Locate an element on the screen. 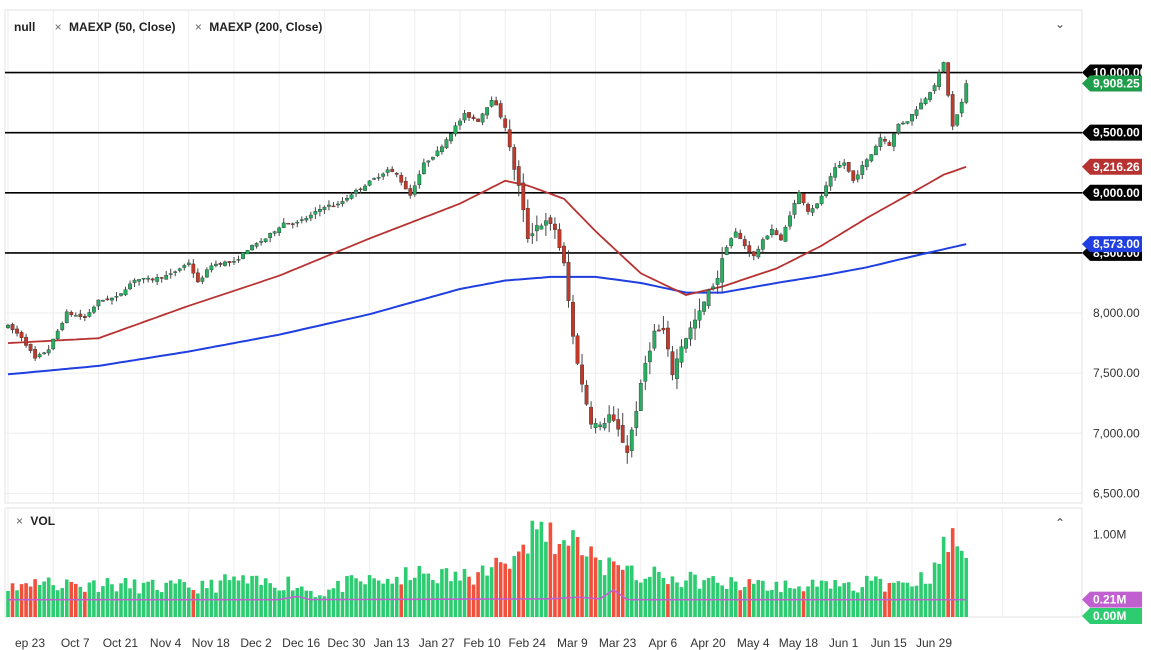 The image size is (1151, 650). chevron-down-icon: ⌄ is located at coordinates (1060, 24).